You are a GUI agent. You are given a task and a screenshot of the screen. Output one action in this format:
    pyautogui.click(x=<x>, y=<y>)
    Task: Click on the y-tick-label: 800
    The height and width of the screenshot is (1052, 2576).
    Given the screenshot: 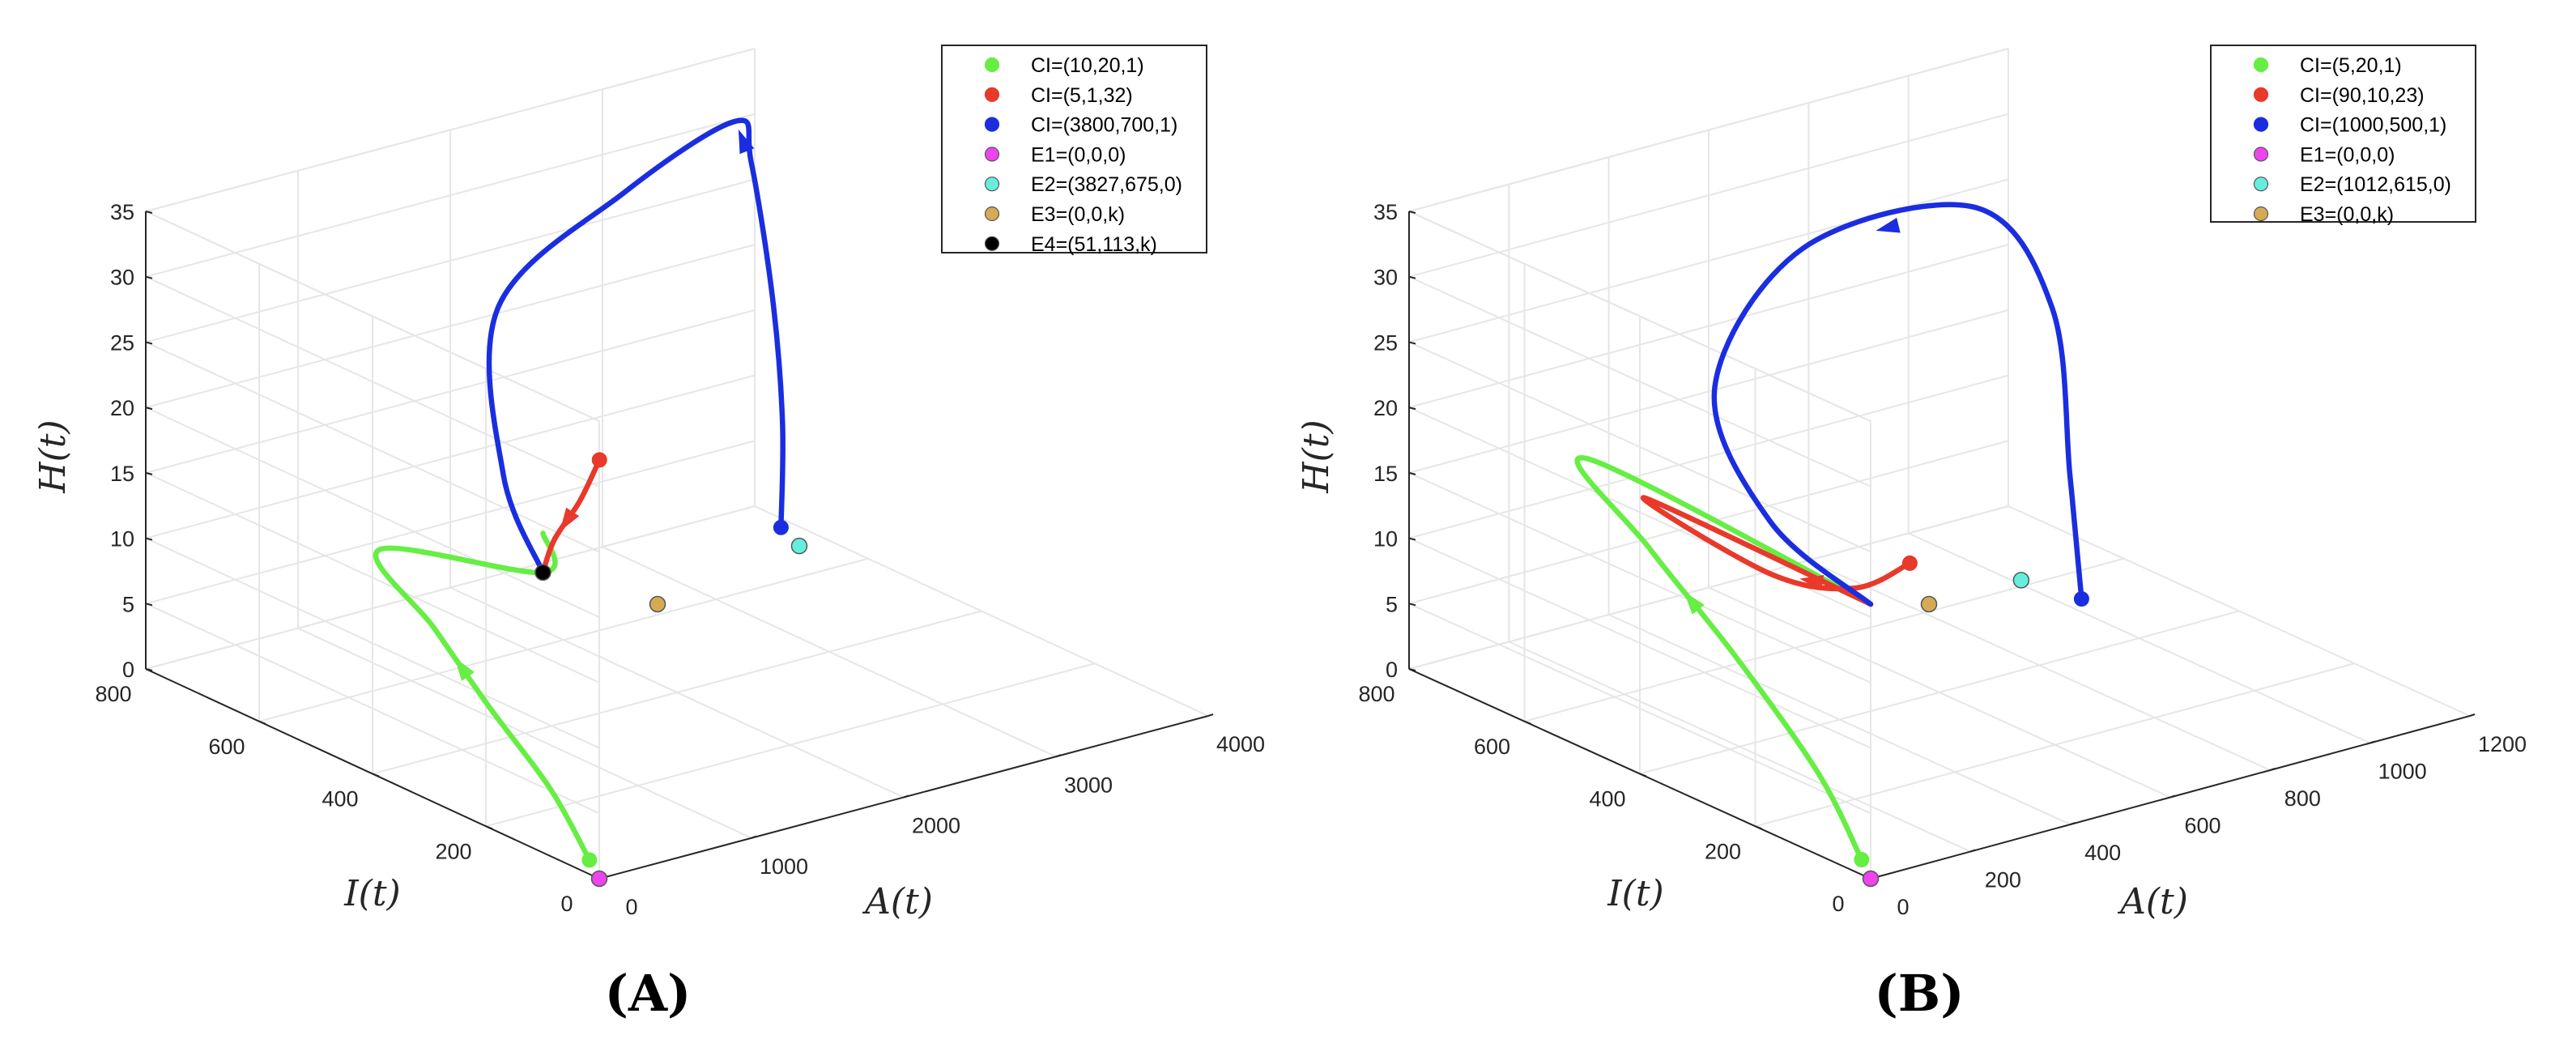 What is the action you would take?
    pyautogui.click(x=113, y=694)
    